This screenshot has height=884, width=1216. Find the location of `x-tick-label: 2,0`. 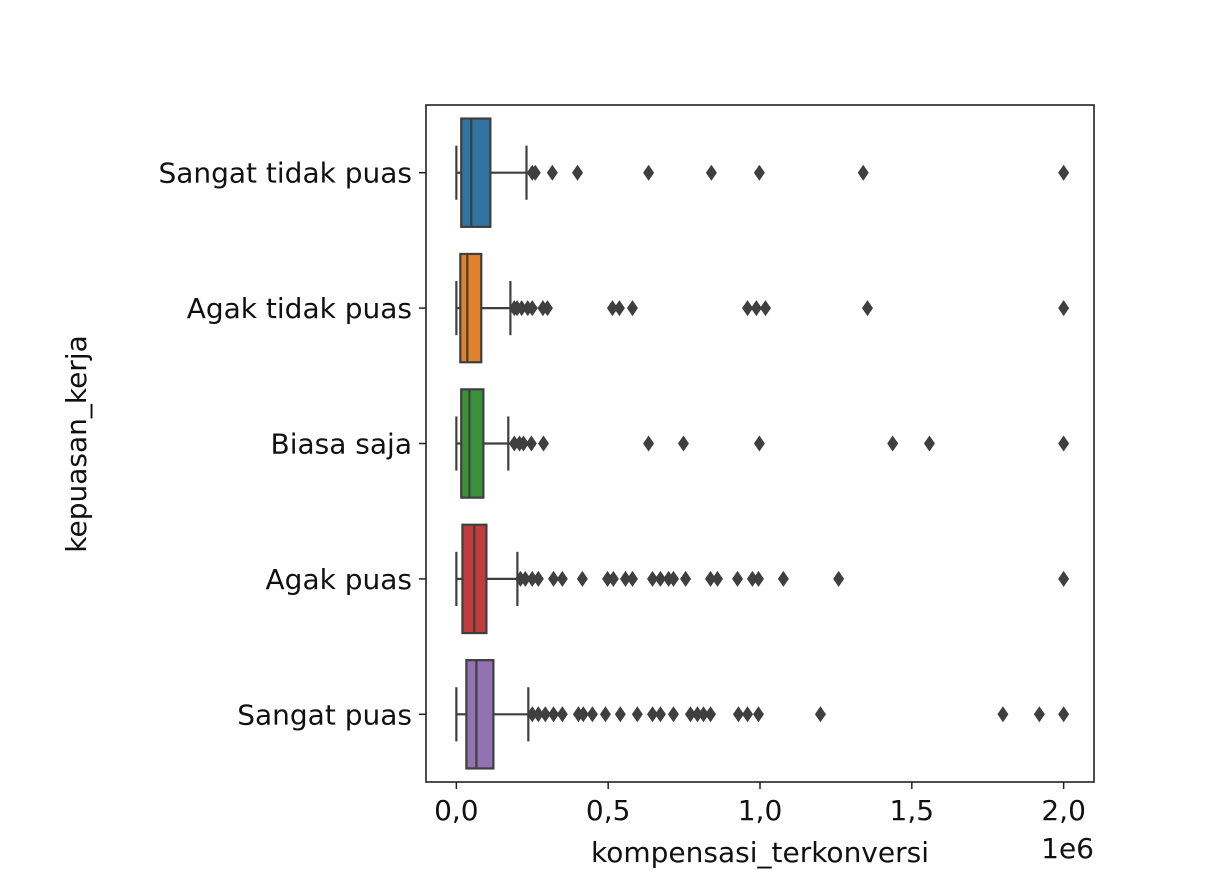

x-tick-label: 2,0 is located at coordinates (1063, 810).